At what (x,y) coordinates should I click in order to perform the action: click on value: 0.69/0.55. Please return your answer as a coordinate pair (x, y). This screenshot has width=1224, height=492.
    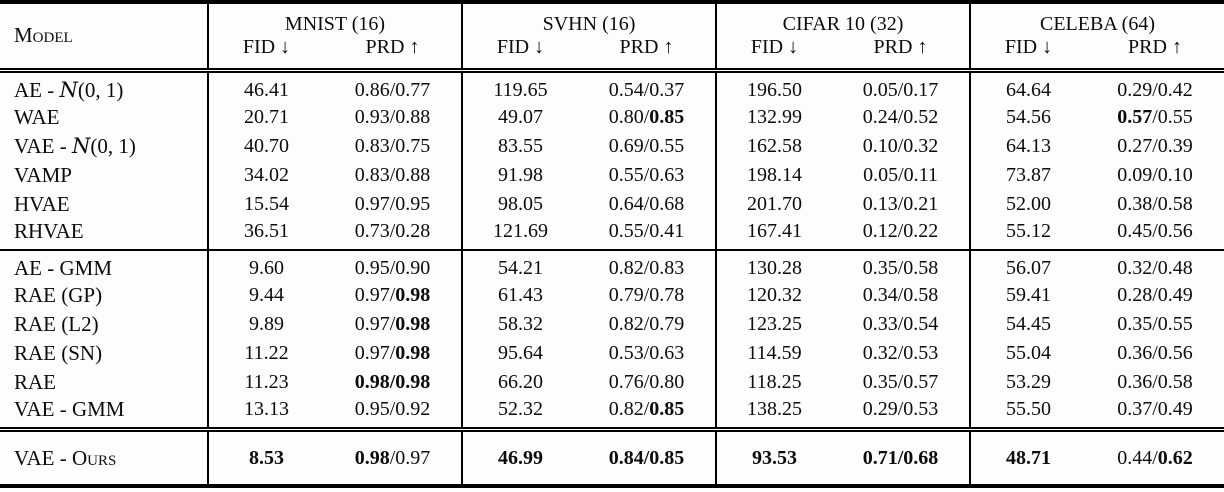
    Looking at the image, I should click on (646, 145).